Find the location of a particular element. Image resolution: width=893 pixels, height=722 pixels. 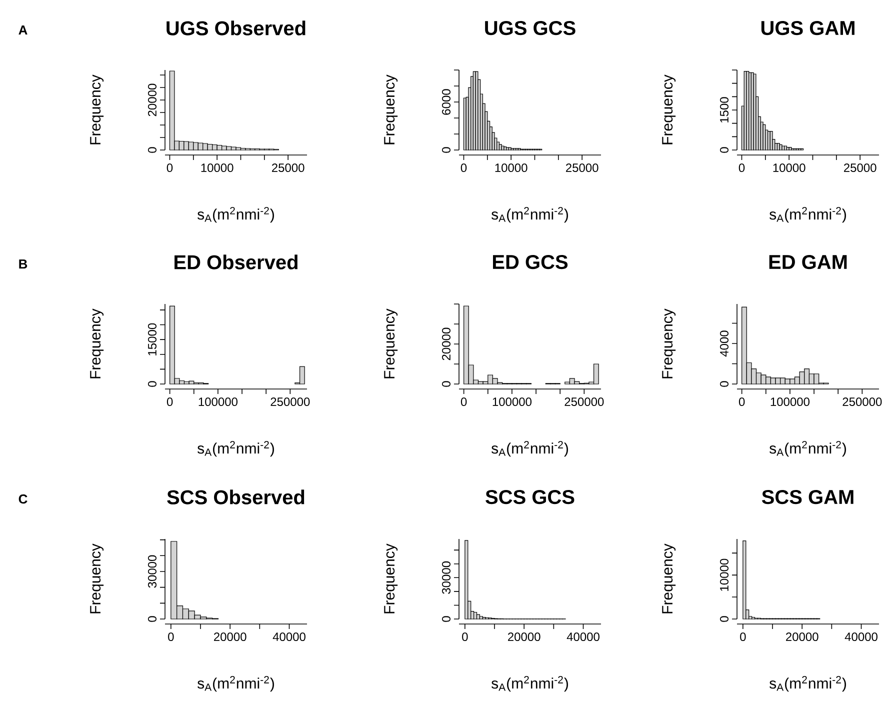

y-tick-label: 10000 is located at coordinates (724, 574).